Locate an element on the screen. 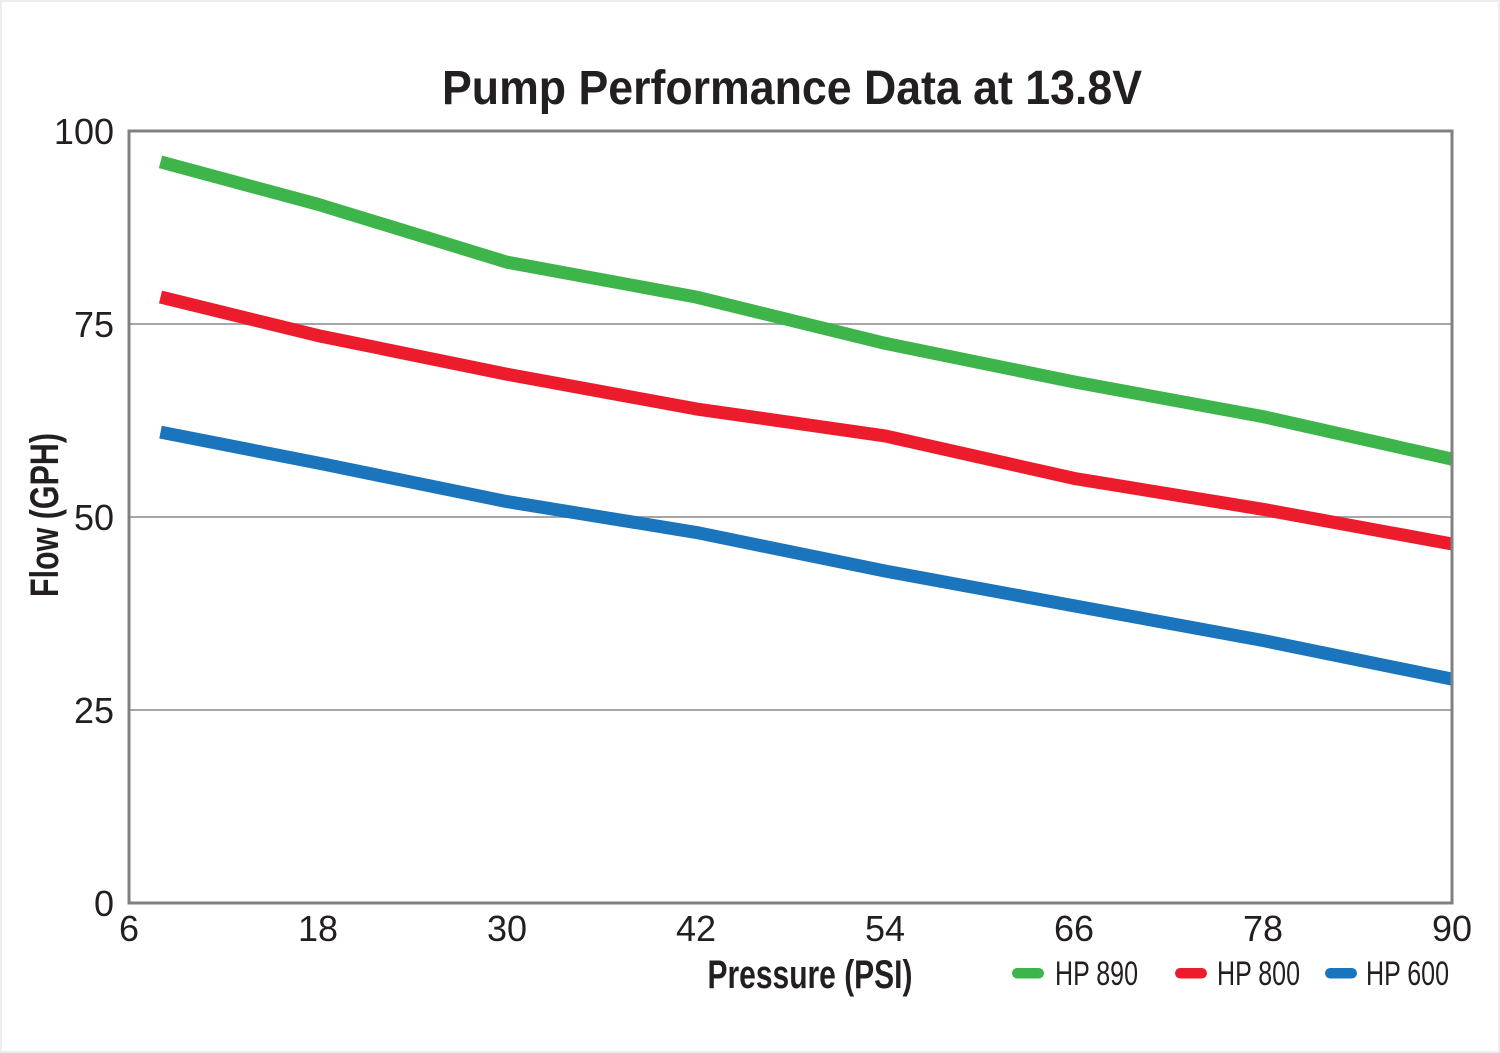 The image size is (1500, 1053). x-tick-labels: 6 18 30 42 54 66 78 90 is located at coordinates (795, 928).